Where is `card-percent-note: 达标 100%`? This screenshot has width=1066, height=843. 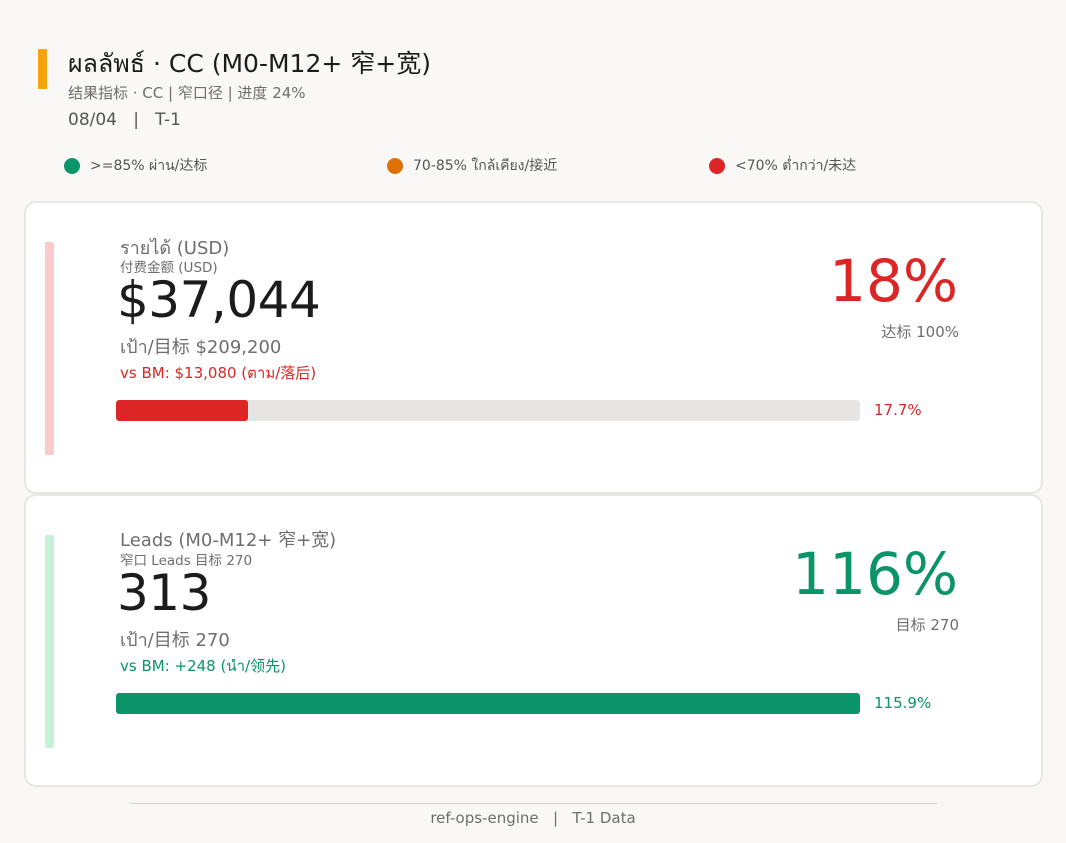 card-percent-note: 达标 100% is located at coordinates (920, 332).